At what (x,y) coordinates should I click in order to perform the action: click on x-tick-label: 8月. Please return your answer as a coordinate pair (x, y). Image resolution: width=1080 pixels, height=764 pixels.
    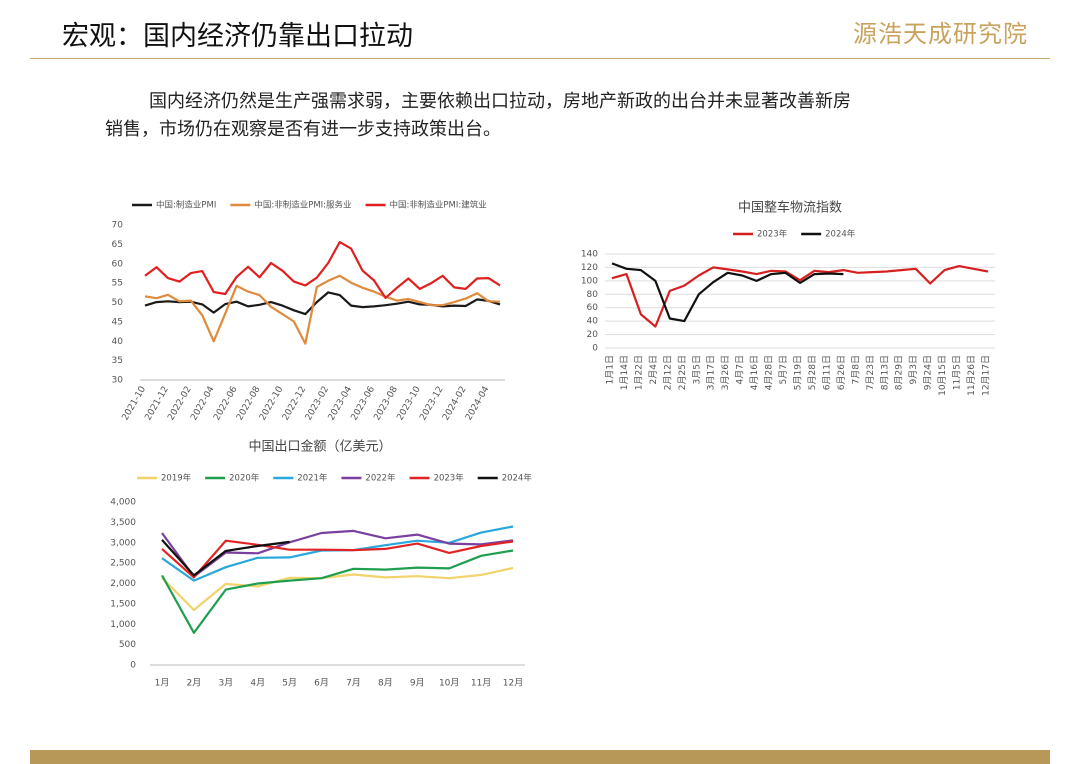
    Looking at the image, I should click on (385, 683).